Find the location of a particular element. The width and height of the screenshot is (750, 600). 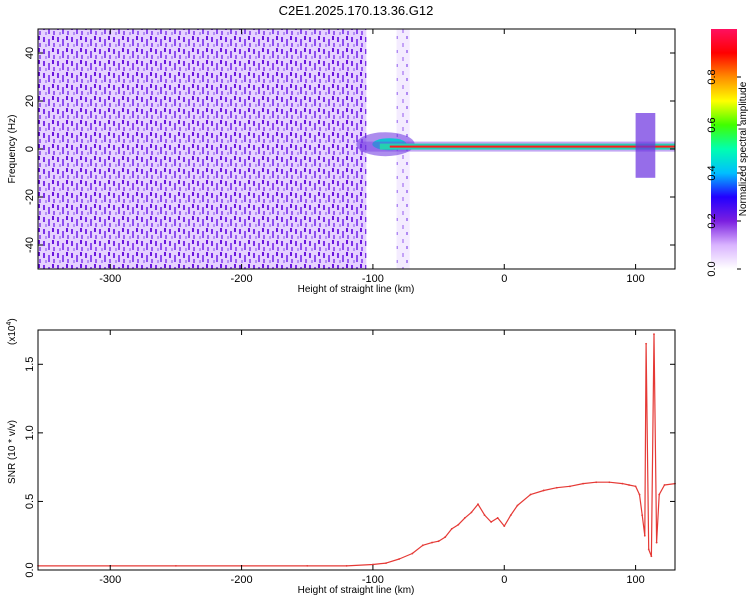

y-tick-label: -40 is located at coordinates (30, 245).